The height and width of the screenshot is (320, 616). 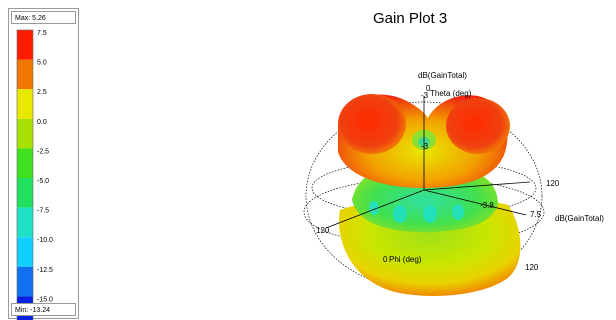 I want to click on ring-tick-right-lower: 120, so click(x=532, y=267).